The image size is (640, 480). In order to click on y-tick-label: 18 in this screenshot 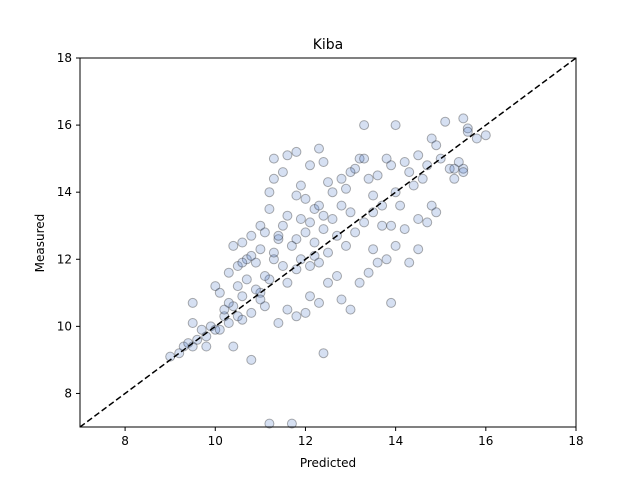, I will do `click(64, 58)`.